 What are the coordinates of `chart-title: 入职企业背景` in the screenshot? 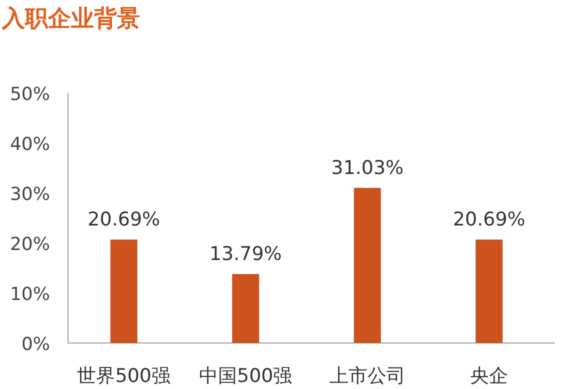 It's located at (70, 19).